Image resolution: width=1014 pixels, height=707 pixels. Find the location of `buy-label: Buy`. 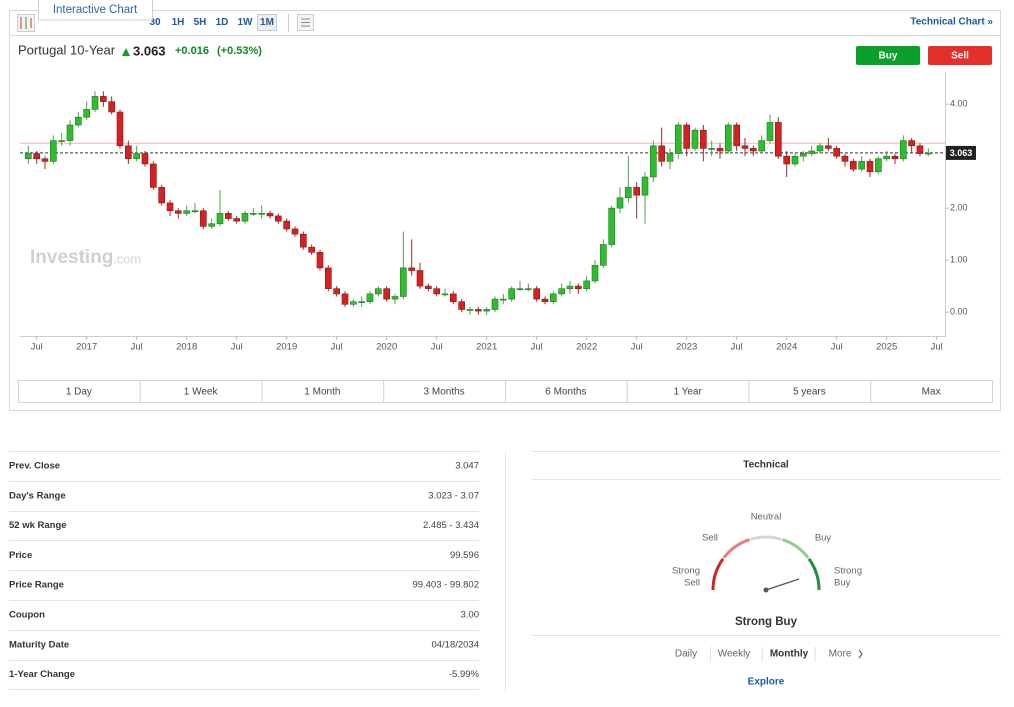

buy-label: Buy is located at coordinates (888, 56).